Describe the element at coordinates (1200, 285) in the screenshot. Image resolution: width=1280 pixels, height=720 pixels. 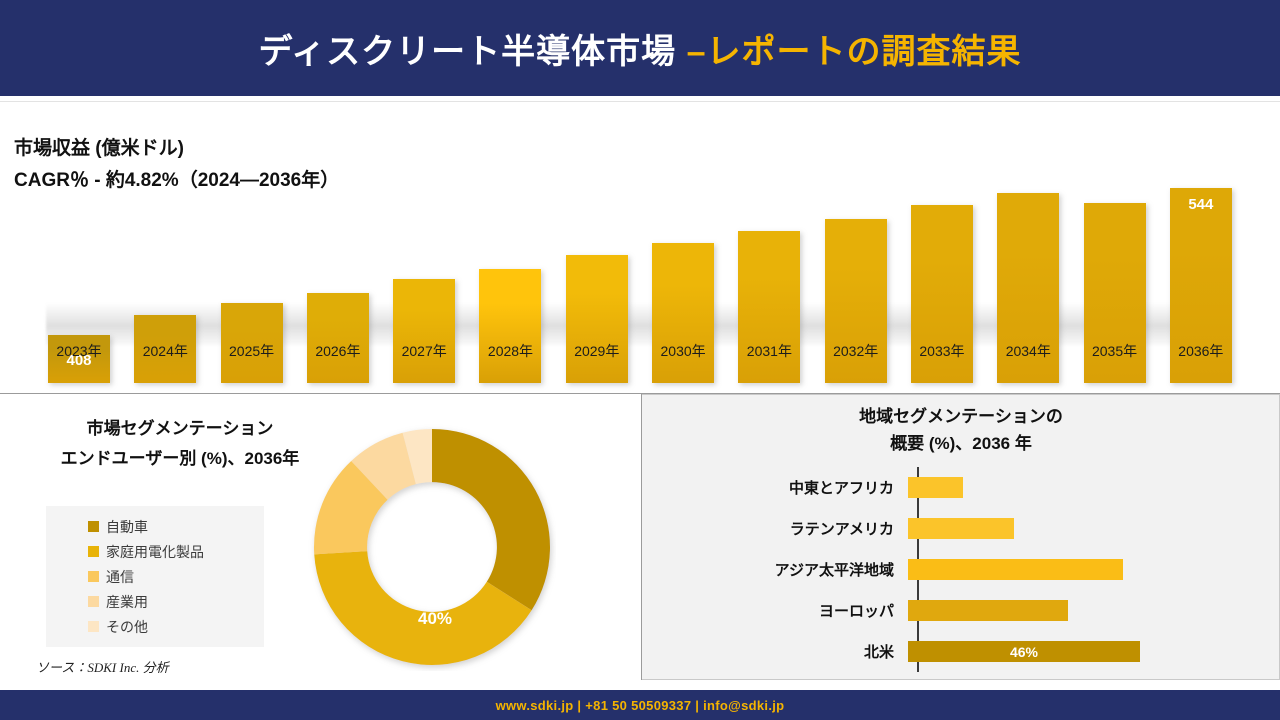
I see `bar: 544` at that location.